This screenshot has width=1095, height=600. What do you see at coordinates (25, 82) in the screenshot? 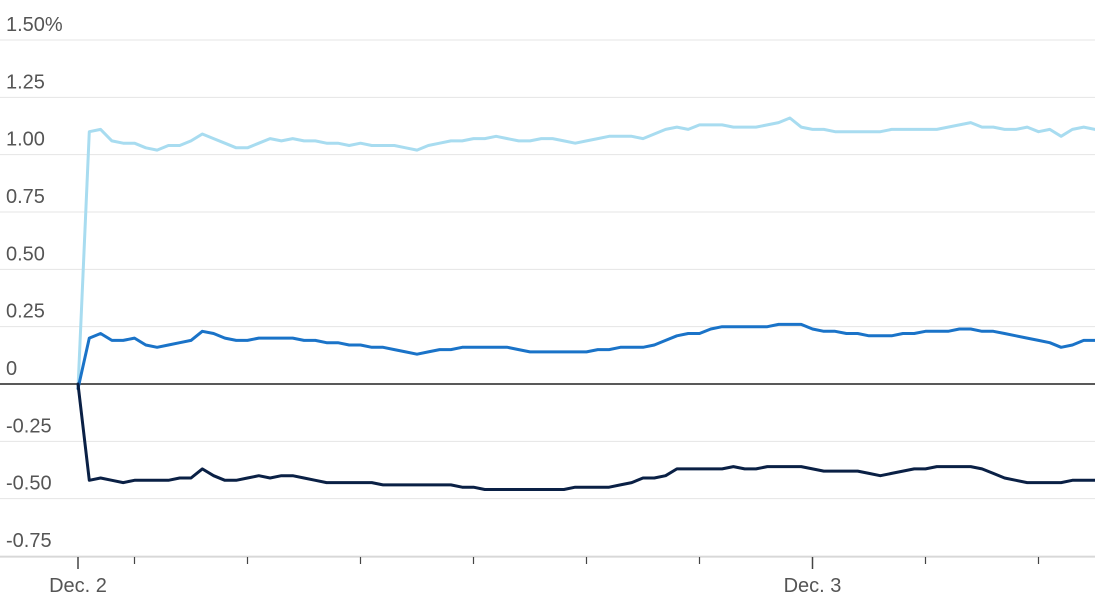
I see `y-tick-label: 1.25` at bounding box center [25, 82].